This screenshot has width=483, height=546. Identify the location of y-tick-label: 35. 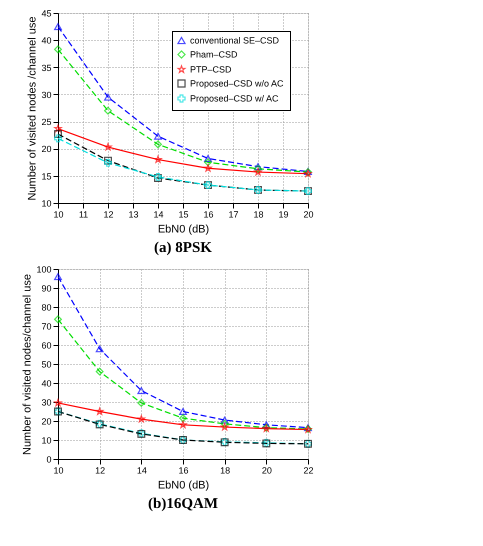
(46, 67).